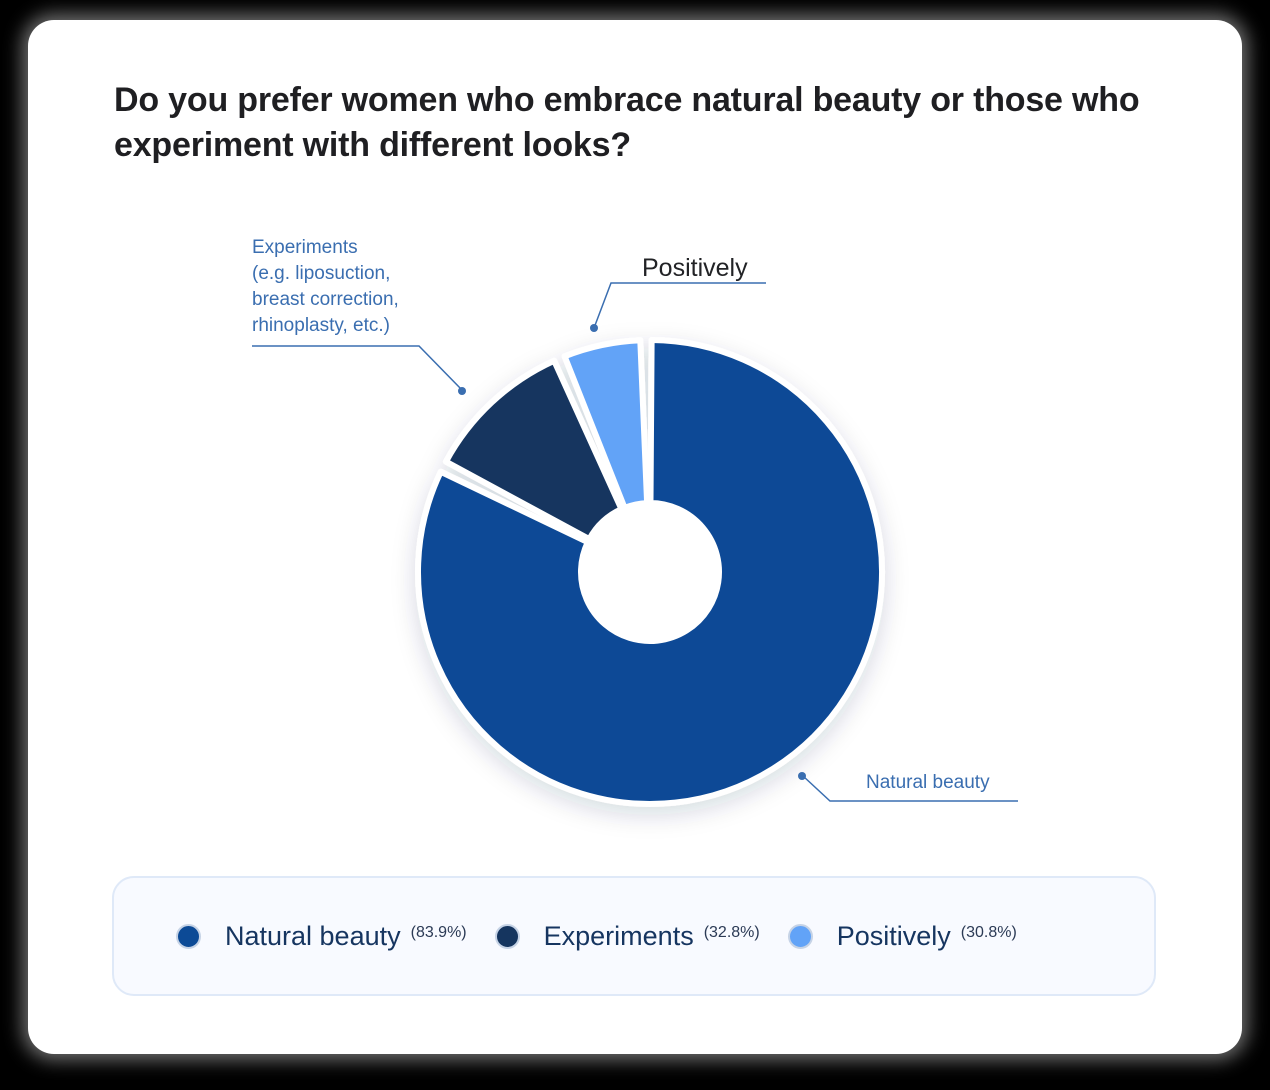  What do you see at coordinates (359, 370) in the screenshot?
I see `callout-experiments-leader` at bounding box center [359, 370].